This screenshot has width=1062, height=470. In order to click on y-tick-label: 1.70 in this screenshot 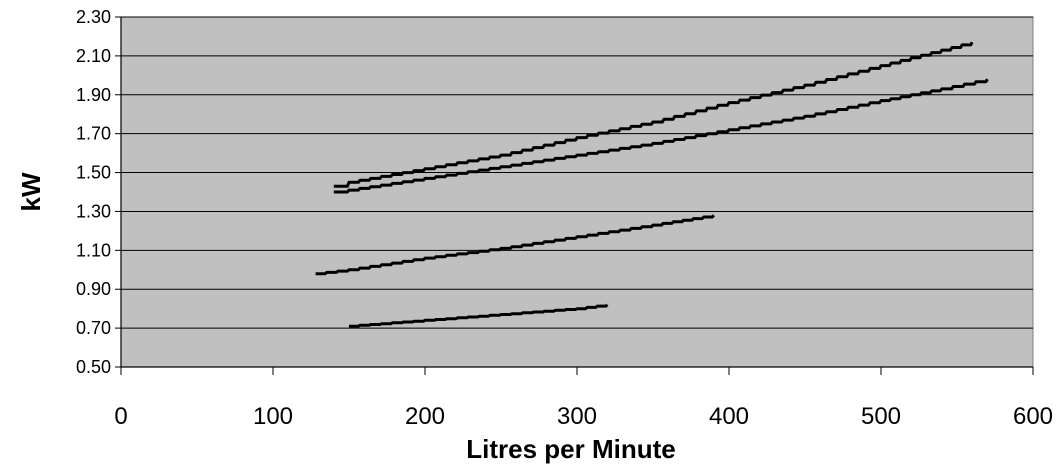, I will do `click(93, 134)`.